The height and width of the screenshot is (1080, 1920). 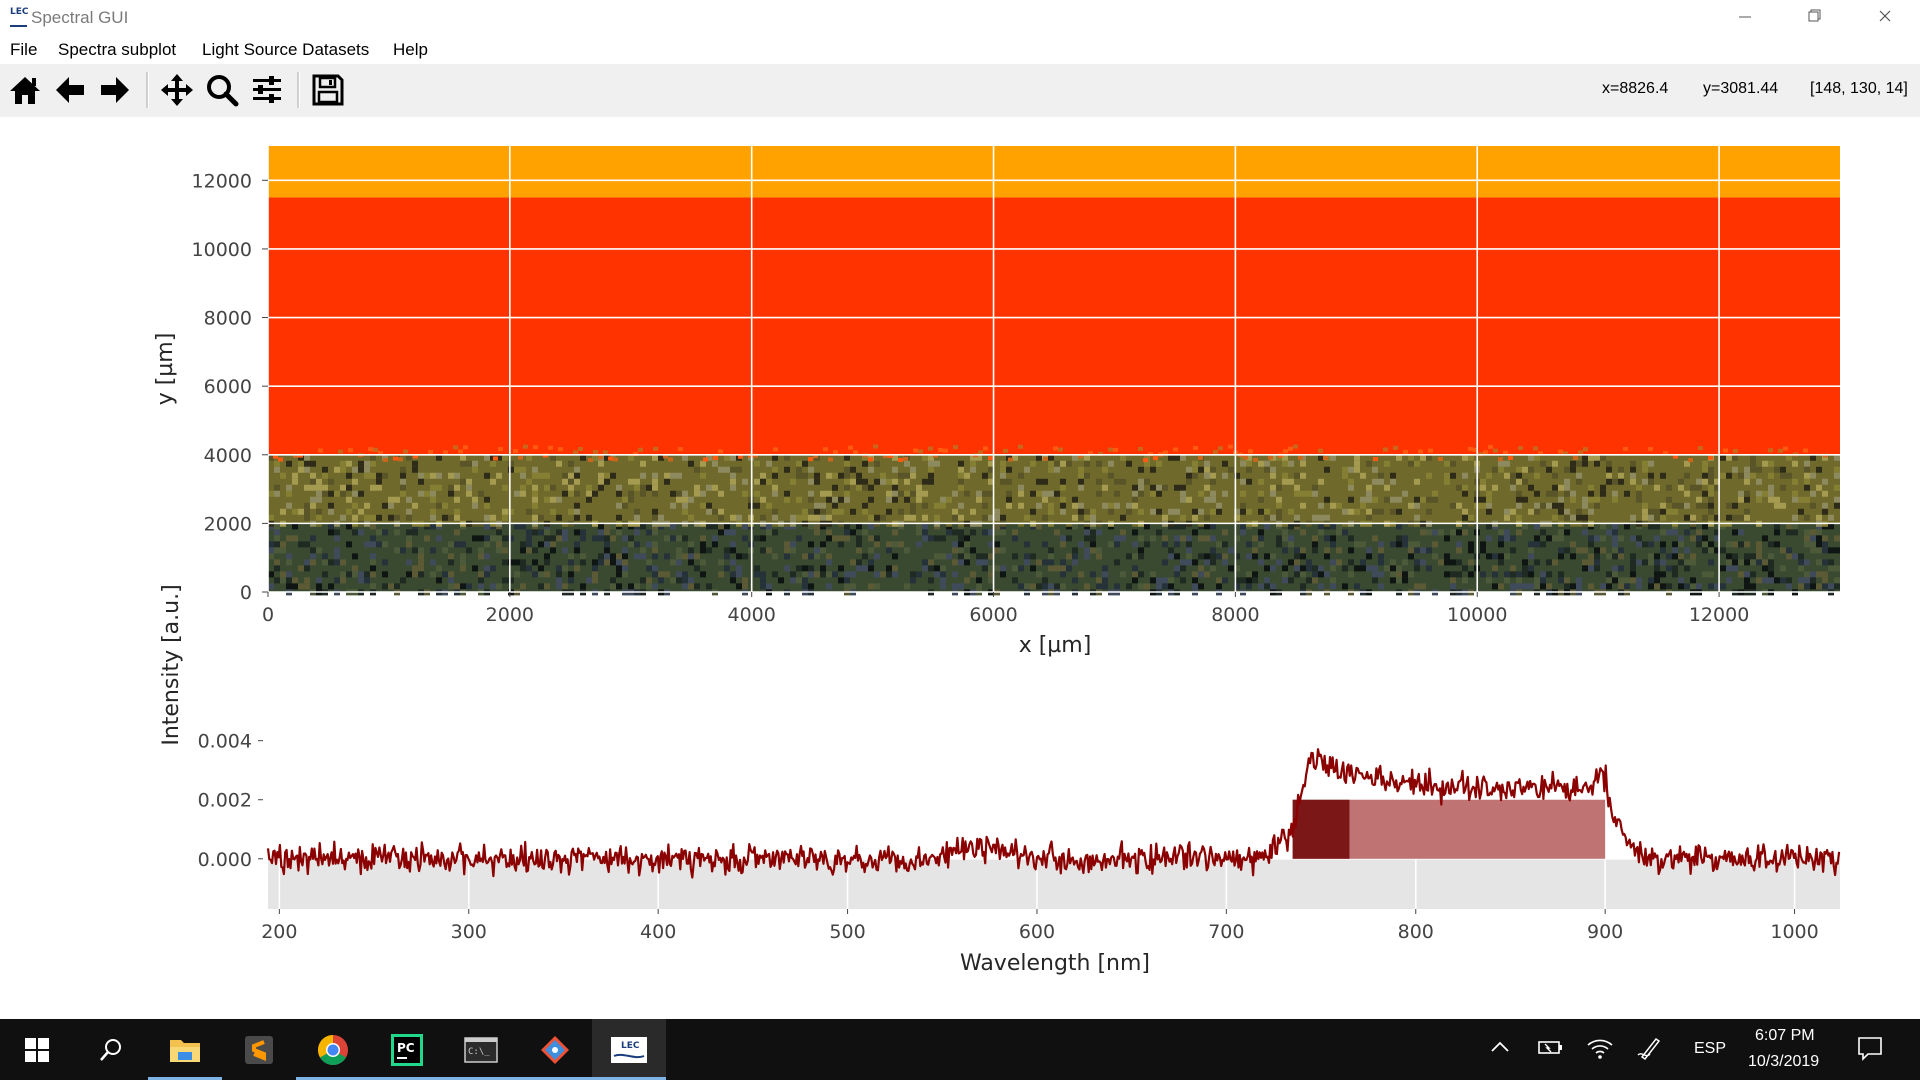 What do you see at coordinates (115, 90) in the screenshot?
I see `forward-button` at bounding box center [115, 90].